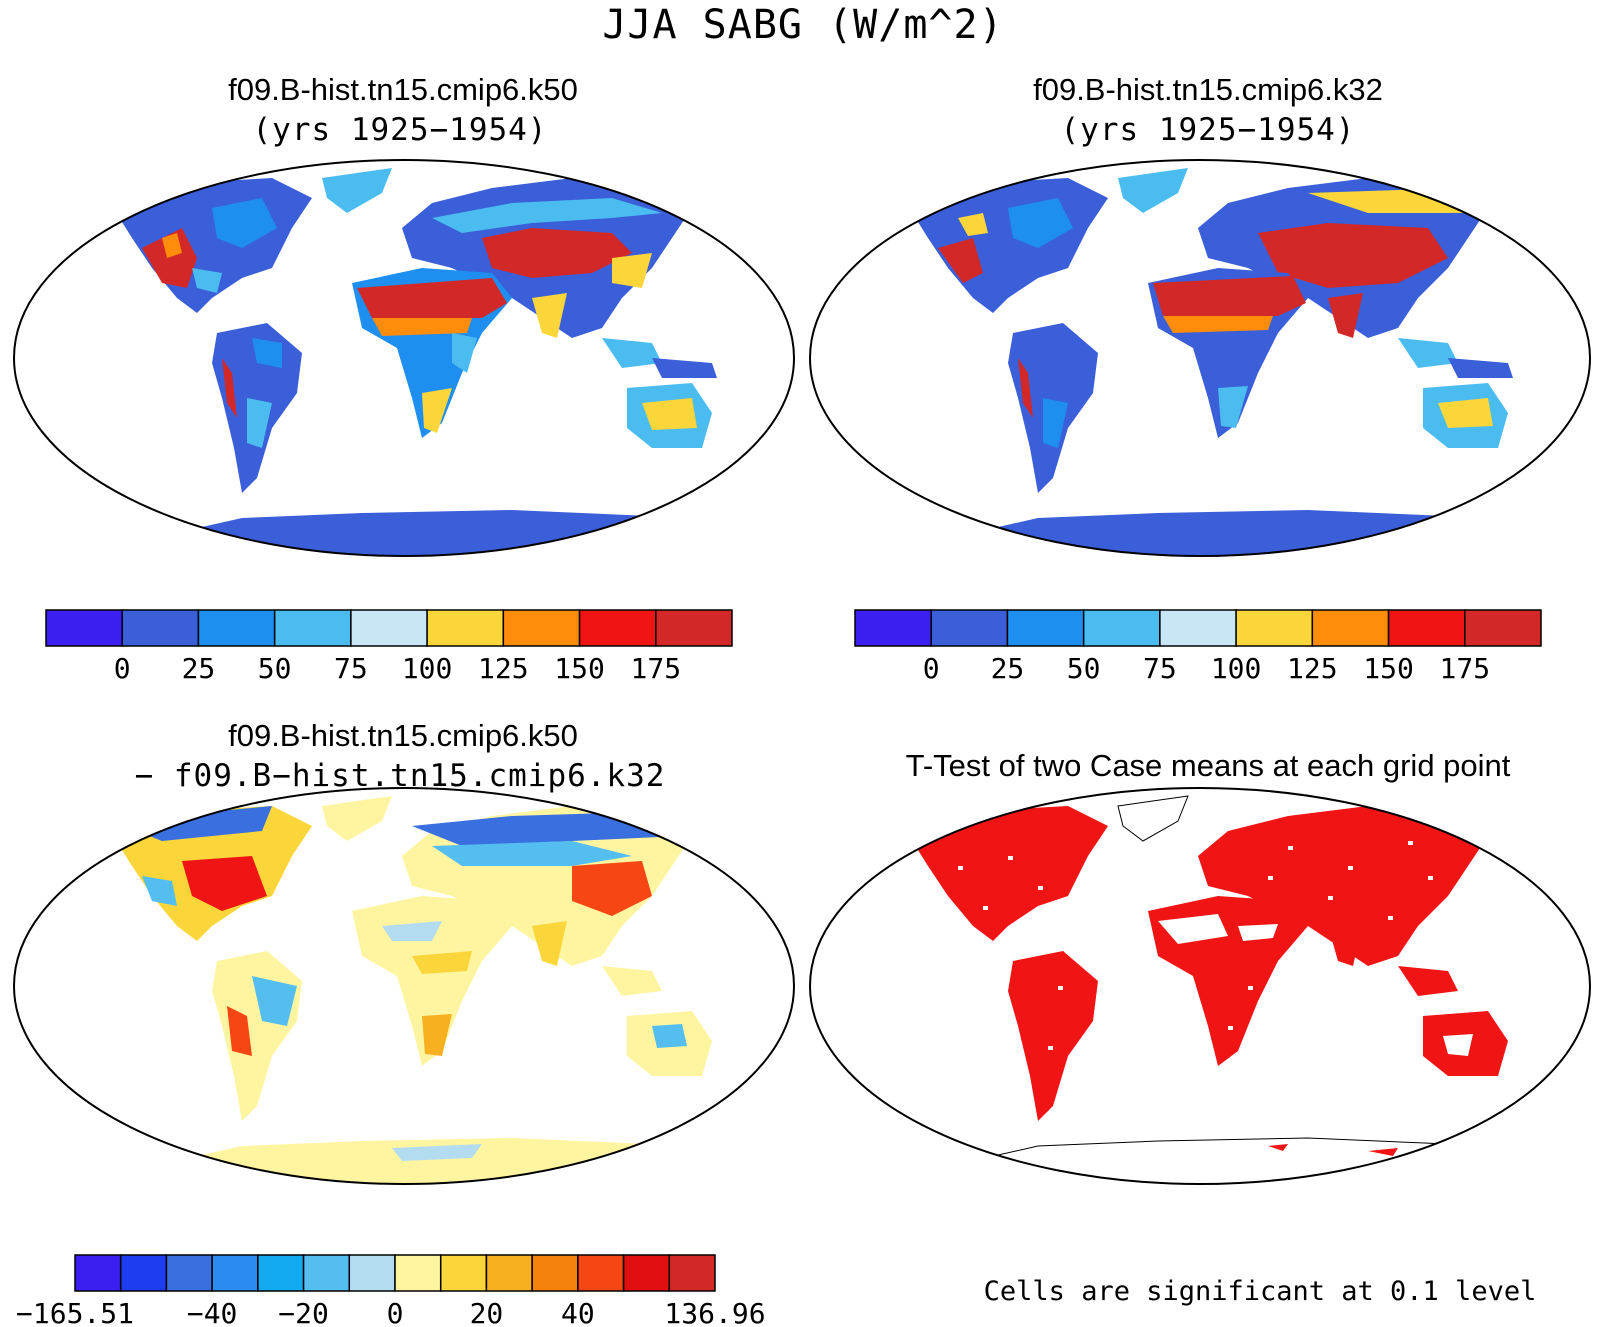  I want to click on colorbar-panel-1: 0 25 50 75 100 125 150 175, so click(389, 647).